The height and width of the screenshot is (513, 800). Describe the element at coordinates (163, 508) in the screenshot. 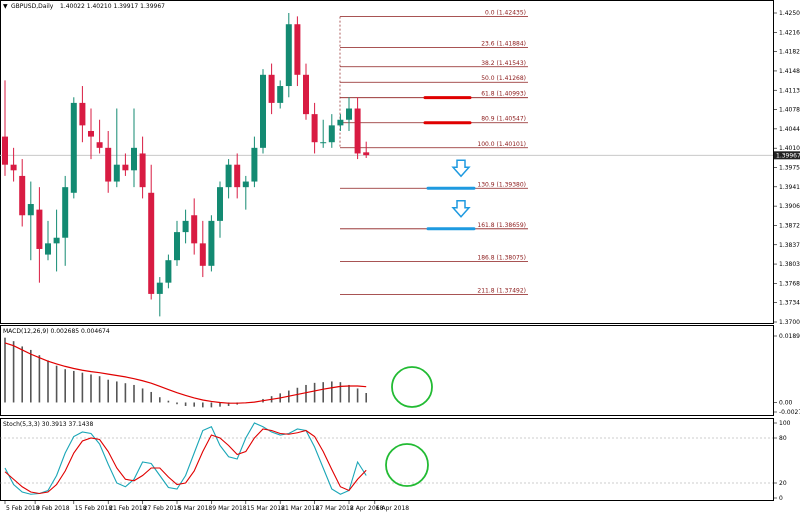

I see `time-axis-label: 27 Feb 2018` at that location.